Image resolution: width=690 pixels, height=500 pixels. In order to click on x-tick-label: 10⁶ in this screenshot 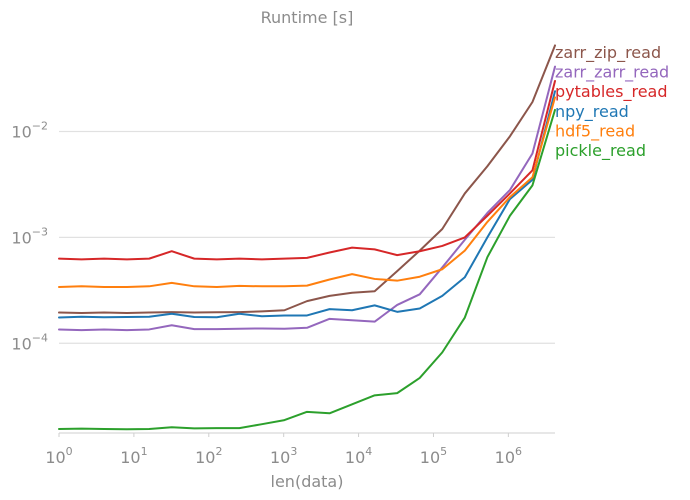, I will do `click(508, 456)`.